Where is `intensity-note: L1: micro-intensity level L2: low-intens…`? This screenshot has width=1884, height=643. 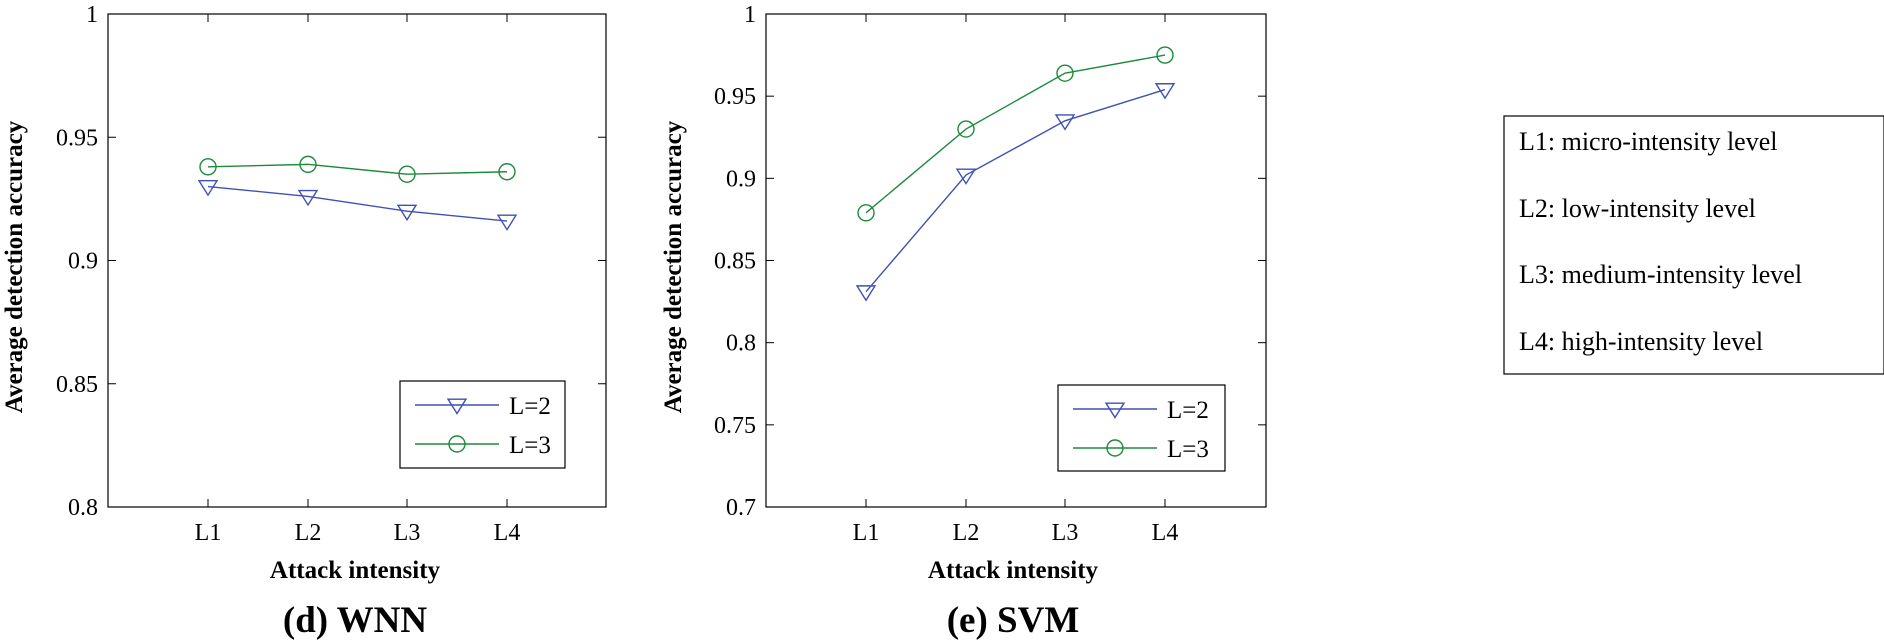
intensity-note: L1: micro-intensity level L2: low-intens… is located at coordinates (1693, 245).